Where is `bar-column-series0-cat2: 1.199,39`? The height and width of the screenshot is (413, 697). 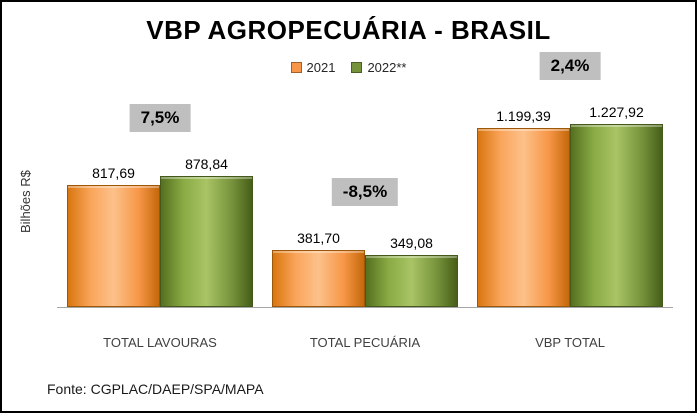 bar-column-series0-cat2: 1.199,39 is located at coordinates (523, 207).